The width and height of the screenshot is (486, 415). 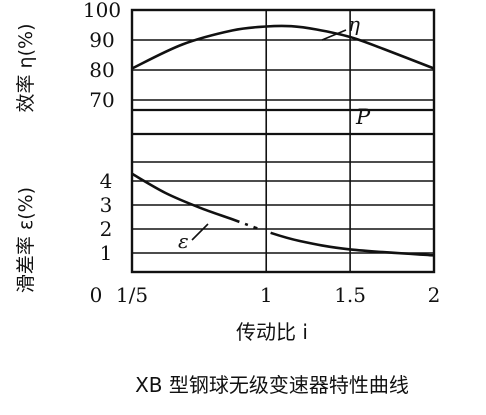 I want to click on eta-label-leader, so click(x=334, y=35).